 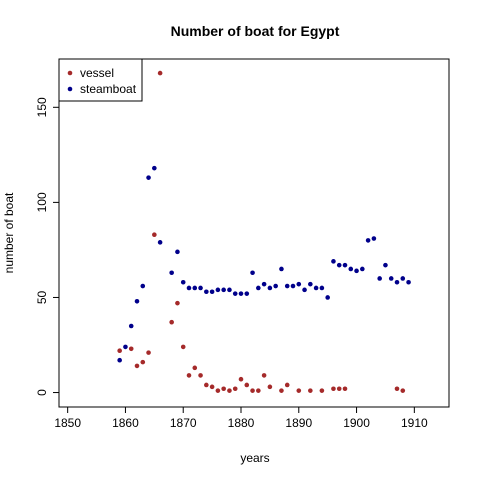 I want to click on legend-marker-vessel, so click(x=70, y=73).